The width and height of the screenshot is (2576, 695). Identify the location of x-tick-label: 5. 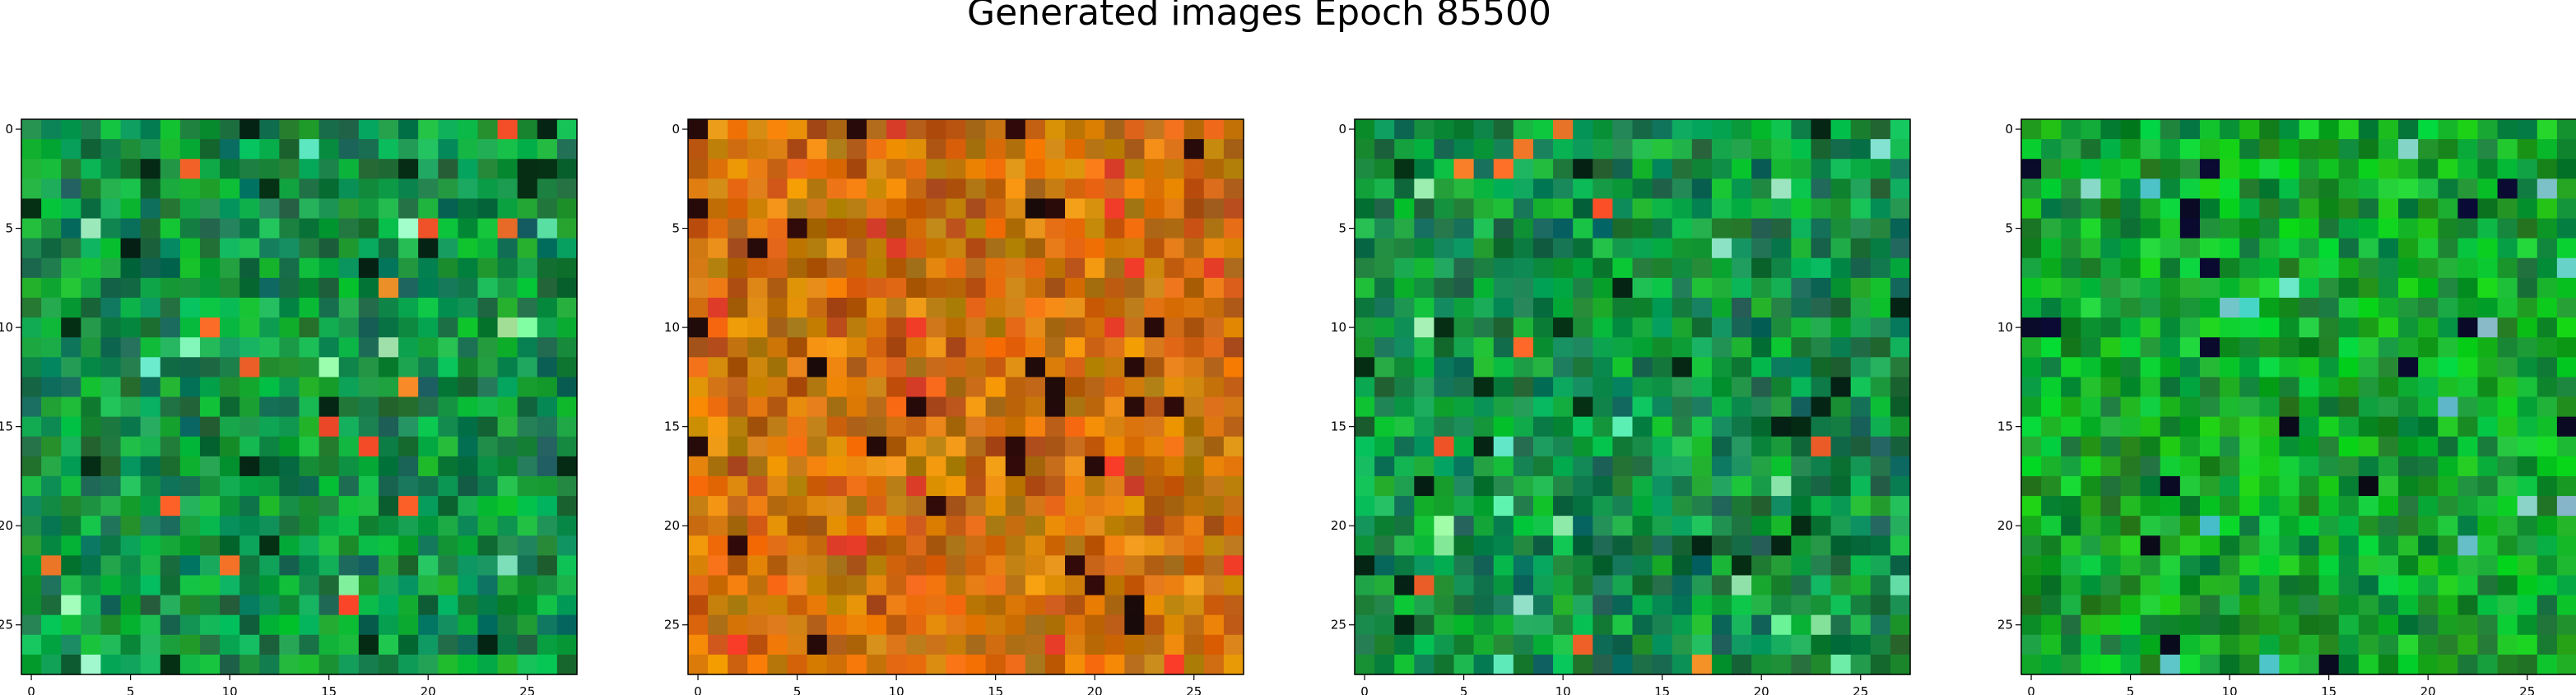
(1464, 689).